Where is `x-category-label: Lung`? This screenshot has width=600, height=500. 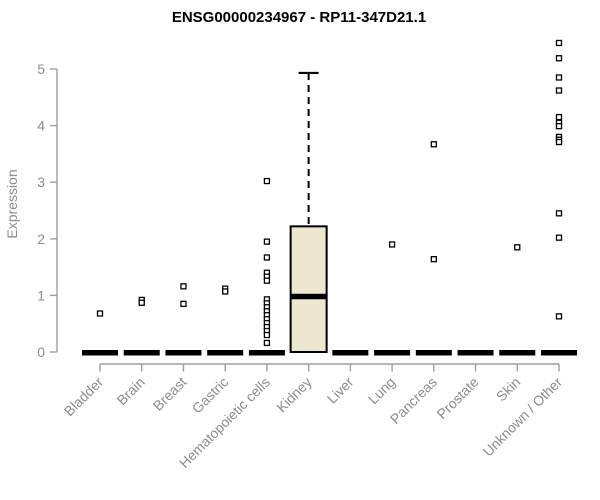
x-category-label: Lung is located at coordinates (381, 390).